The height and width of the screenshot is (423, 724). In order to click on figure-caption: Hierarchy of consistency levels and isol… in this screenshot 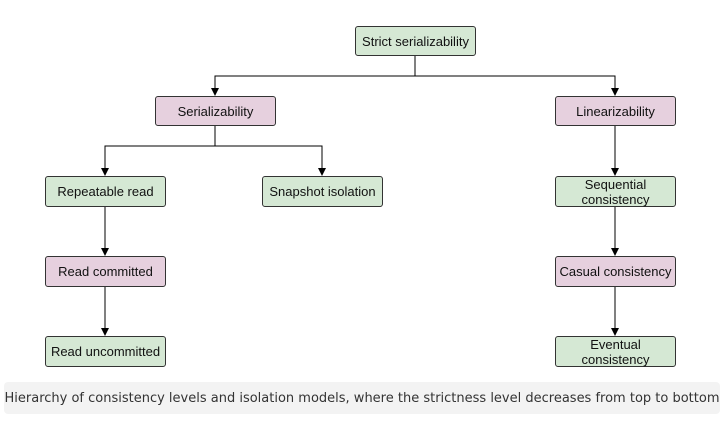, I will do `click(362, 398)`.